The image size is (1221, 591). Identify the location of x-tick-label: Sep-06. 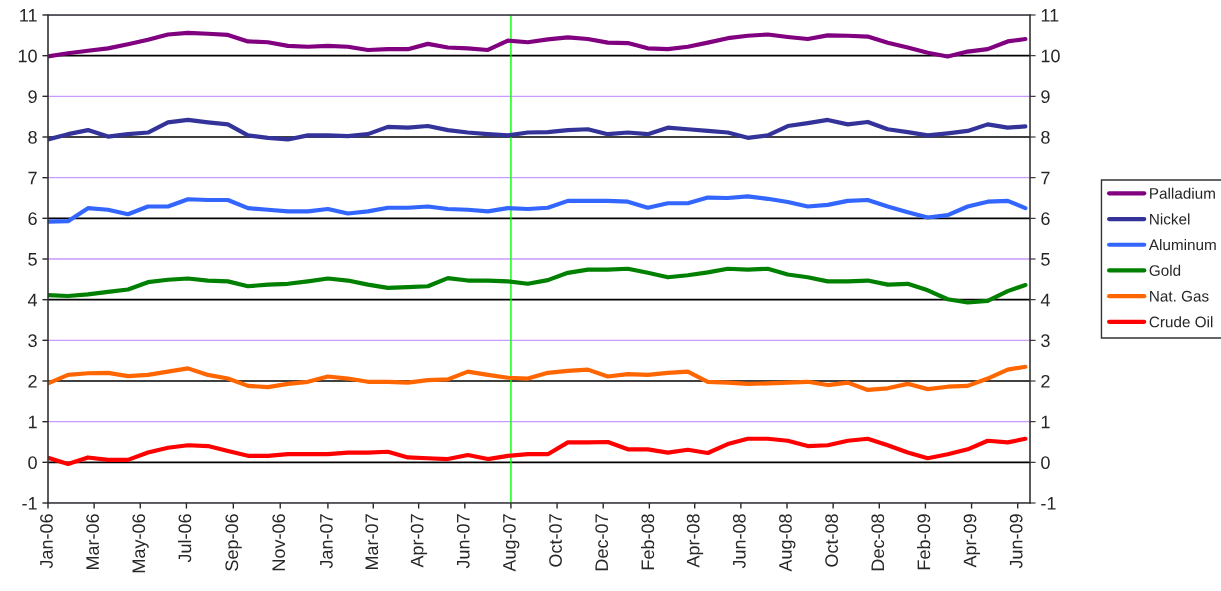
(233, 542).